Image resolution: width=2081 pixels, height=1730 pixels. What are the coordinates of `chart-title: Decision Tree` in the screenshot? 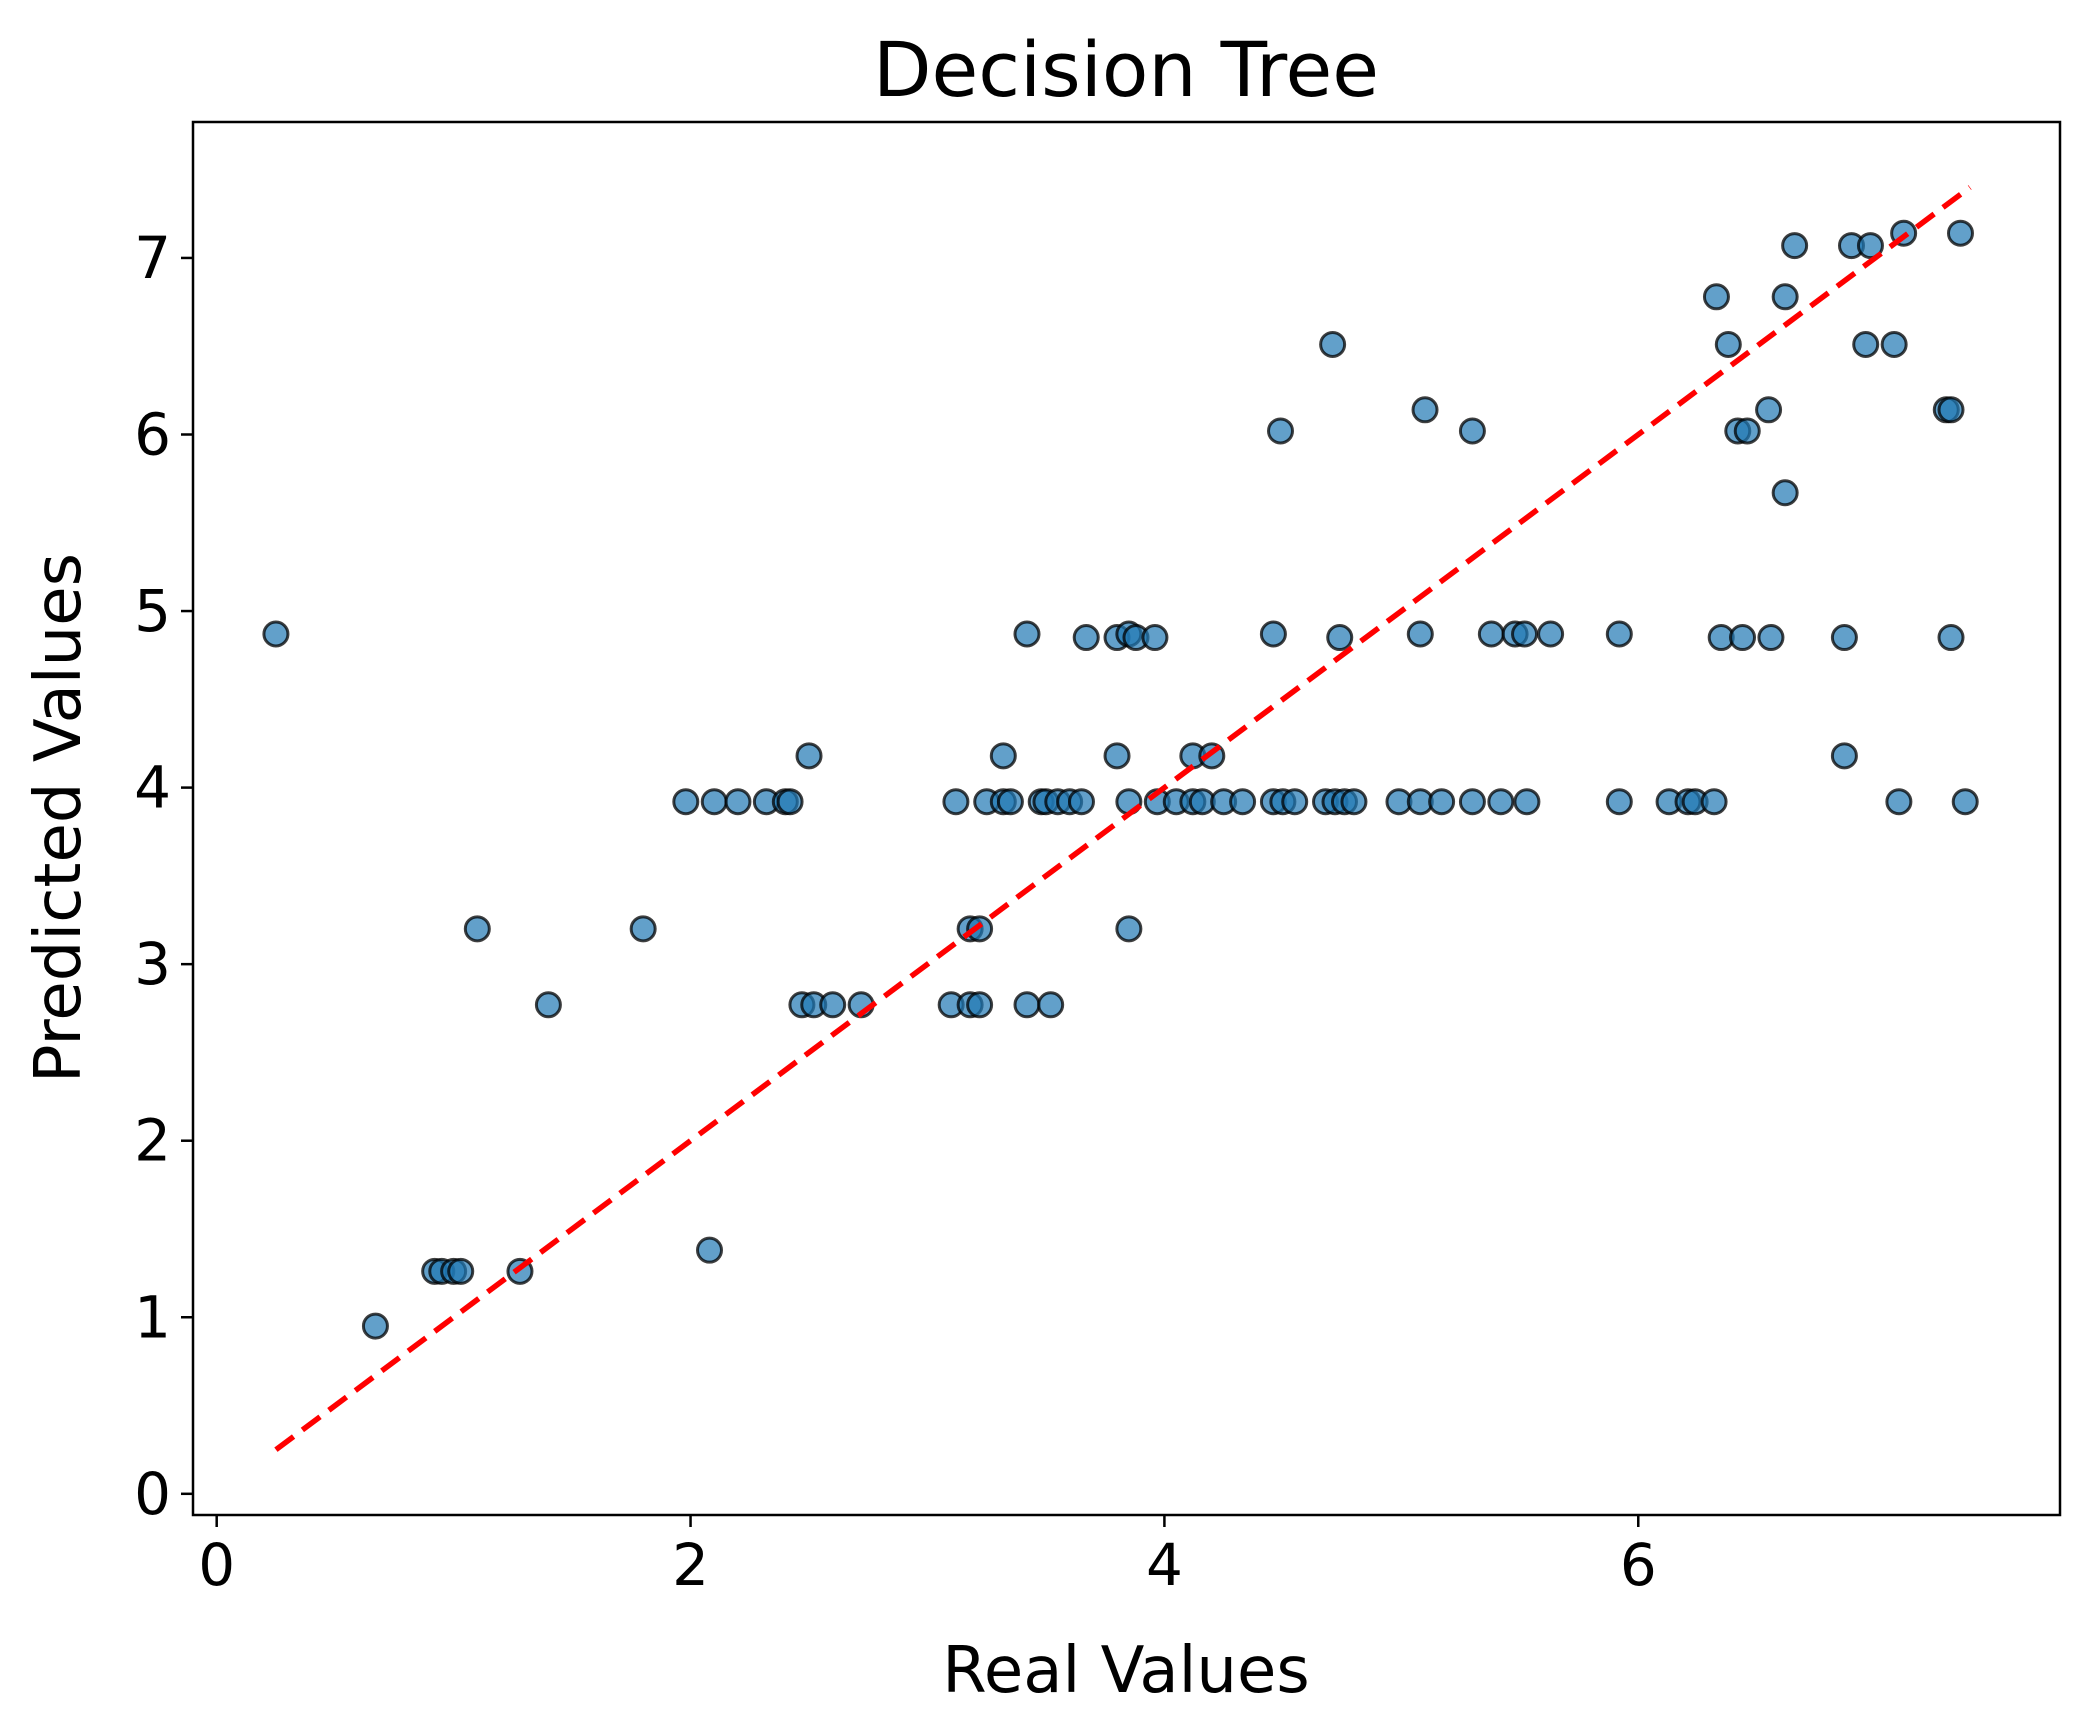 It's located at (1126, 69).